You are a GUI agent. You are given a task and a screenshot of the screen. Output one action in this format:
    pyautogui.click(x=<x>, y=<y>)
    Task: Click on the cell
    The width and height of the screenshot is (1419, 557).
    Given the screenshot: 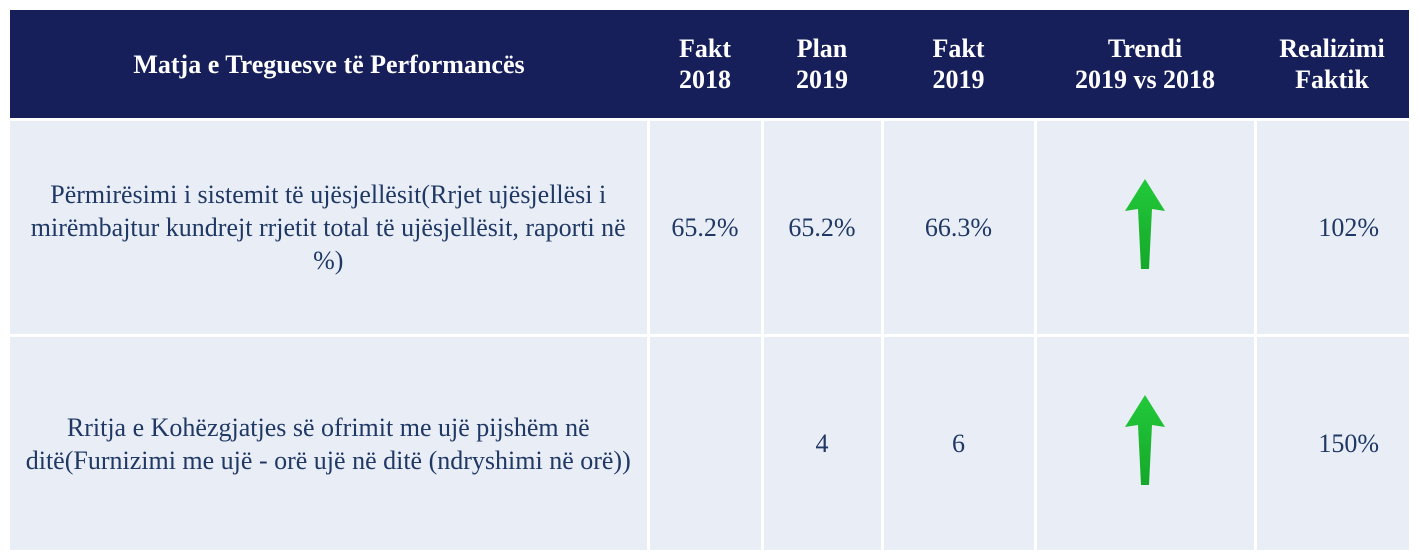 What is the action you would take?
    pyautogui.click(x=706, y=442)
    